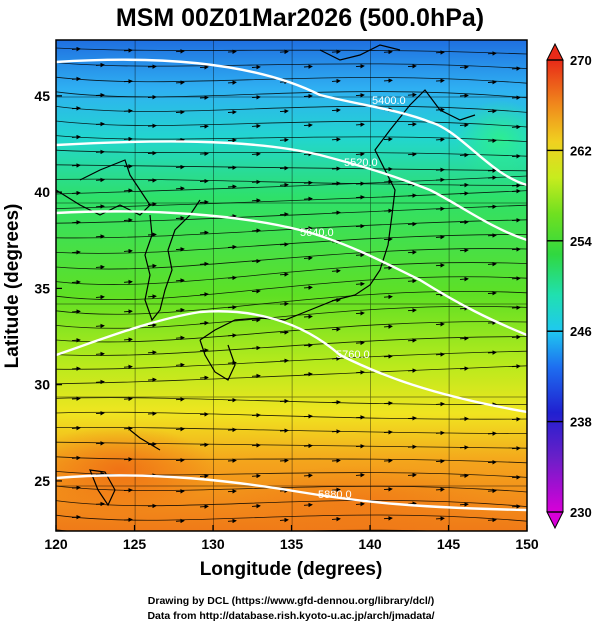 This screenshot has width=599, height=625. Describe the element at coordinates (389, 101) in the screenshot. I see `contour-label-5400: 5400.0` at that location.